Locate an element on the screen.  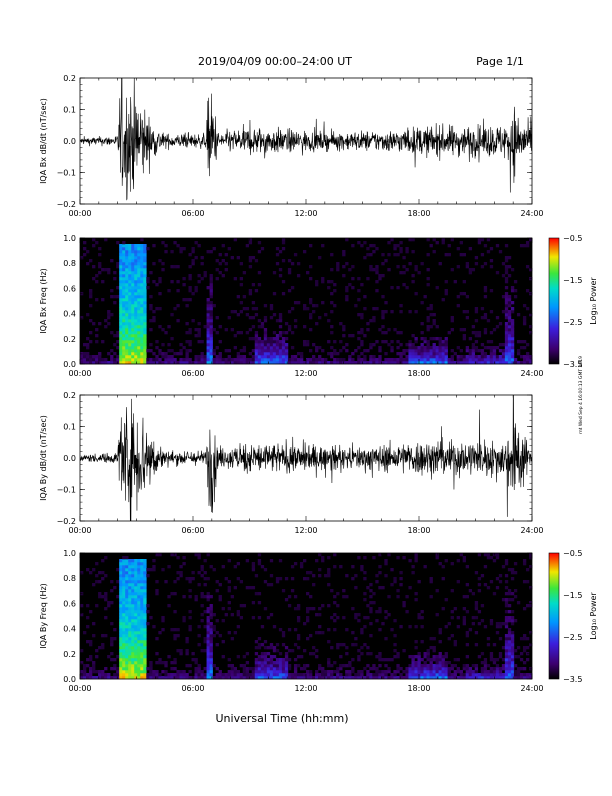
y-axis-label: IQA Bx dB/dt (nT/sec) is located at coordinates (43, 141).